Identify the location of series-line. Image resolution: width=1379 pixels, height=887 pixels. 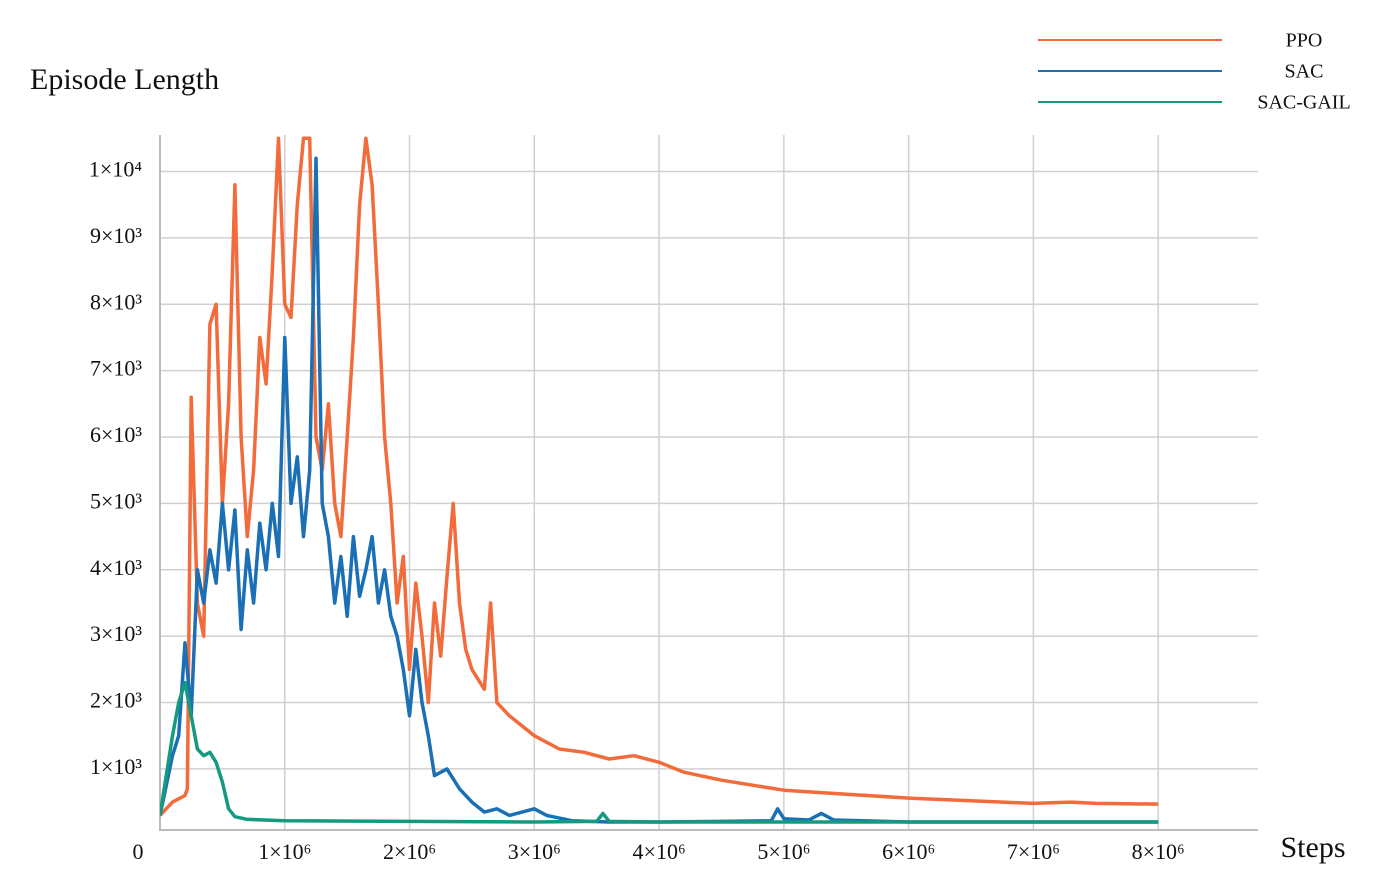
(659, 752).